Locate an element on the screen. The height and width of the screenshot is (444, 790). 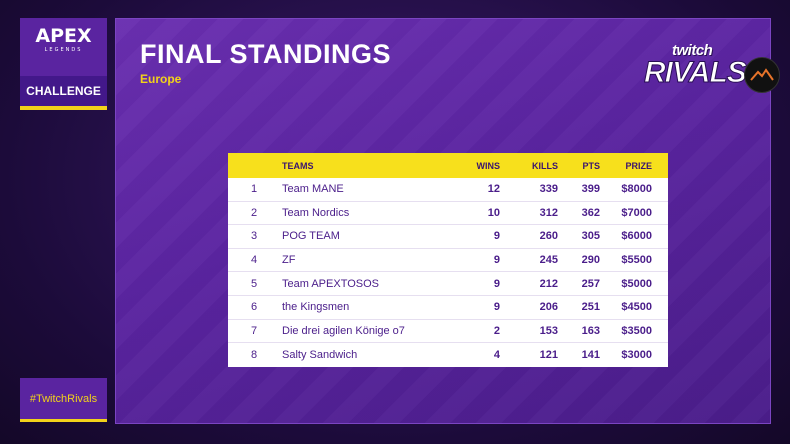
region-label: Europe is located at coordinates (161, 79).